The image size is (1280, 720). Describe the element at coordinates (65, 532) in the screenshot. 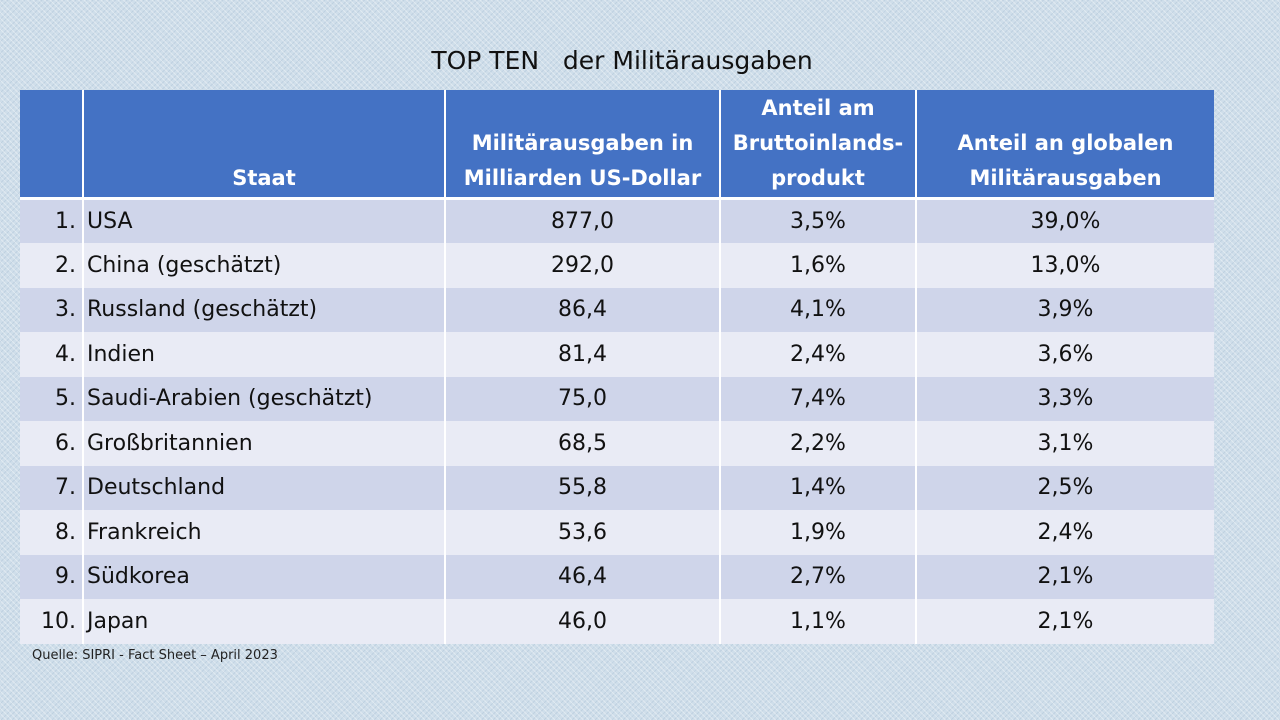

I see `rank-cell: 8.` at that location.